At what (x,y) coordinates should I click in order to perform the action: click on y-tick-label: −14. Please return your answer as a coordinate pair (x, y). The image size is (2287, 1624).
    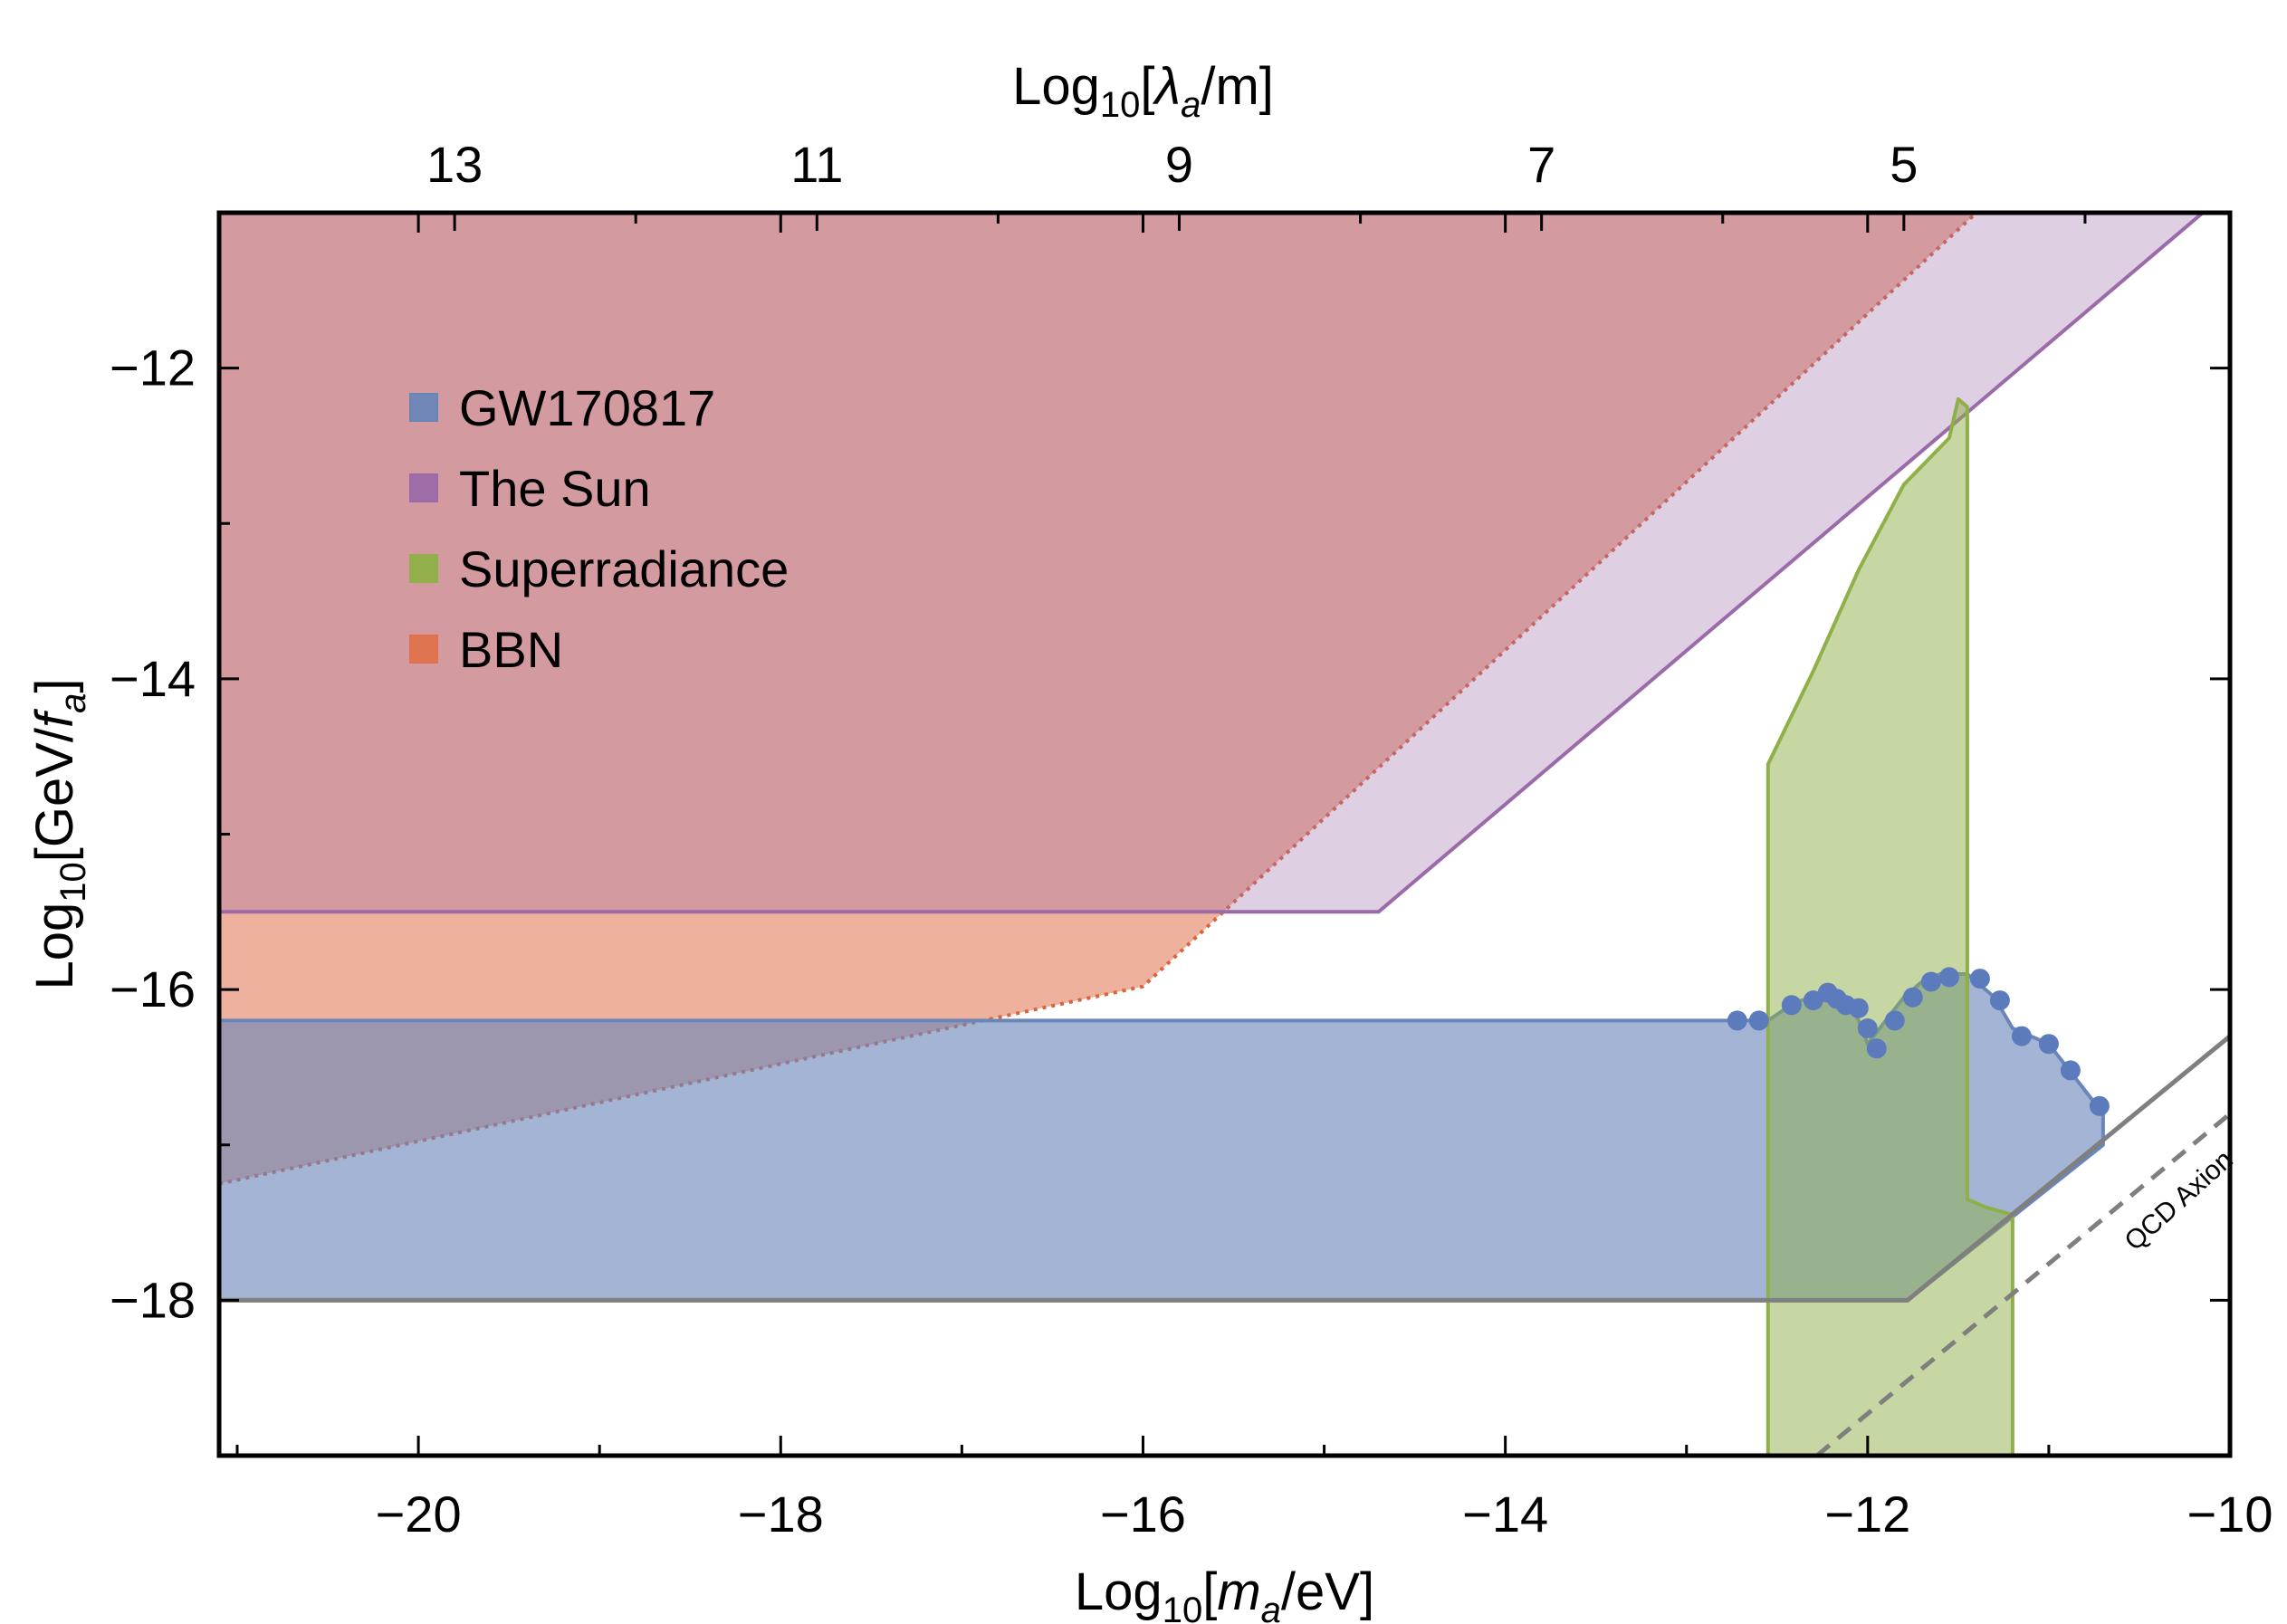
    Looking at the image, I should click on (153, 678).